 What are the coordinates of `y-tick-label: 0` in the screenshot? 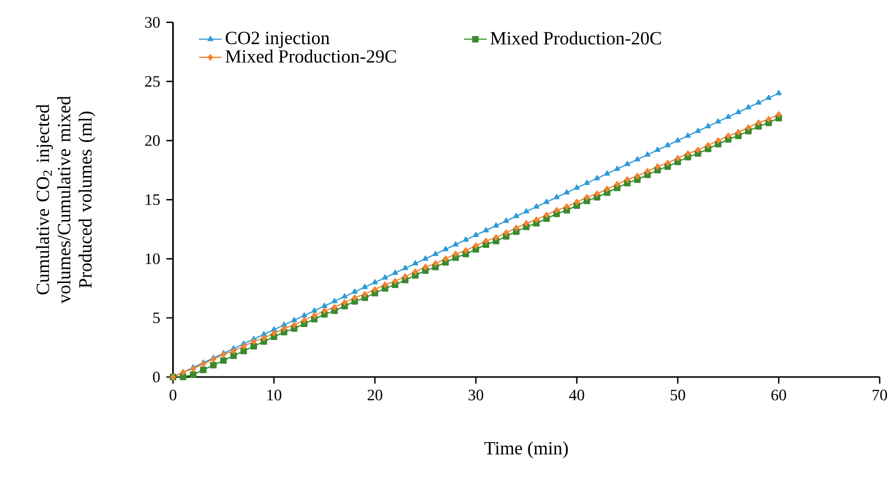 It's located at (156, 377).